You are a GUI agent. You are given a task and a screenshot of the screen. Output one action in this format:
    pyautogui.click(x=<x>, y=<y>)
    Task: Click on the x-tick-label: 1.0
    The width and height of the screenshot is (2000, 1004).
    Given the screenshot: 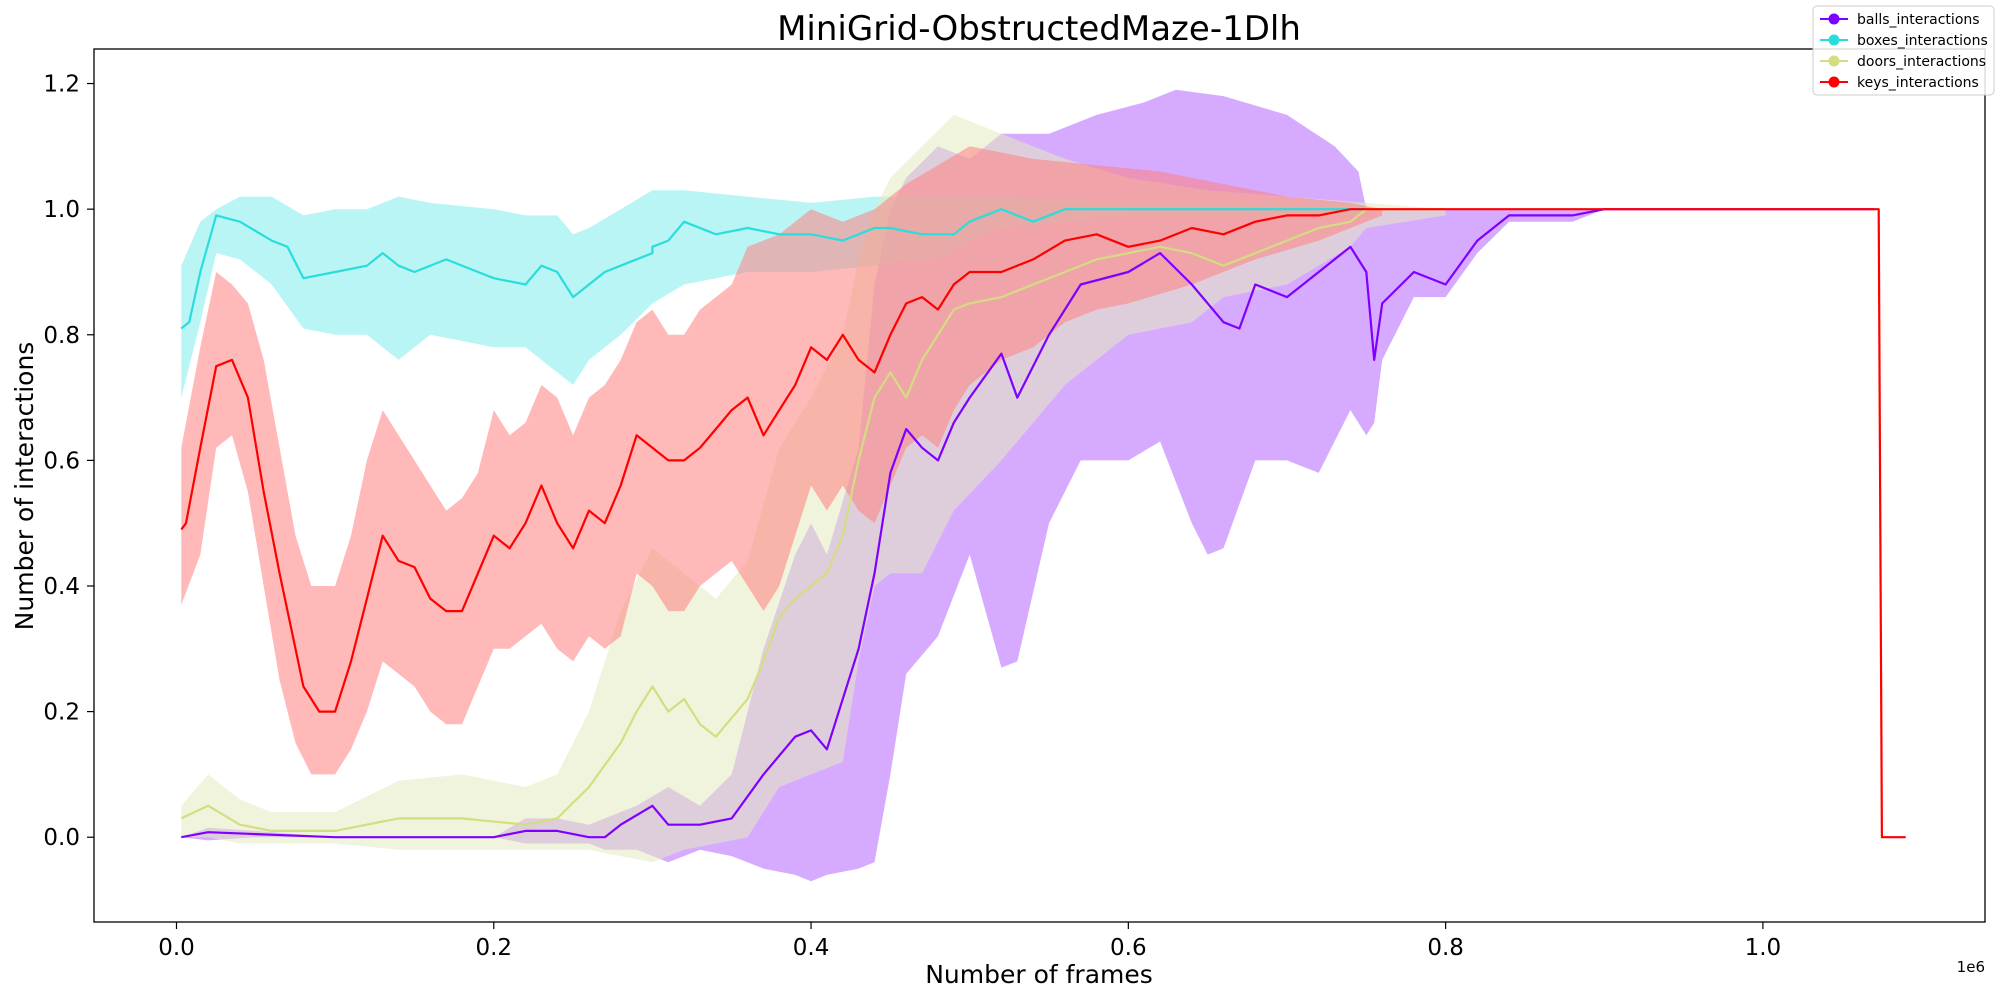 What is the action you would take?
    pyautogui.click(x=1763, y=948)
    